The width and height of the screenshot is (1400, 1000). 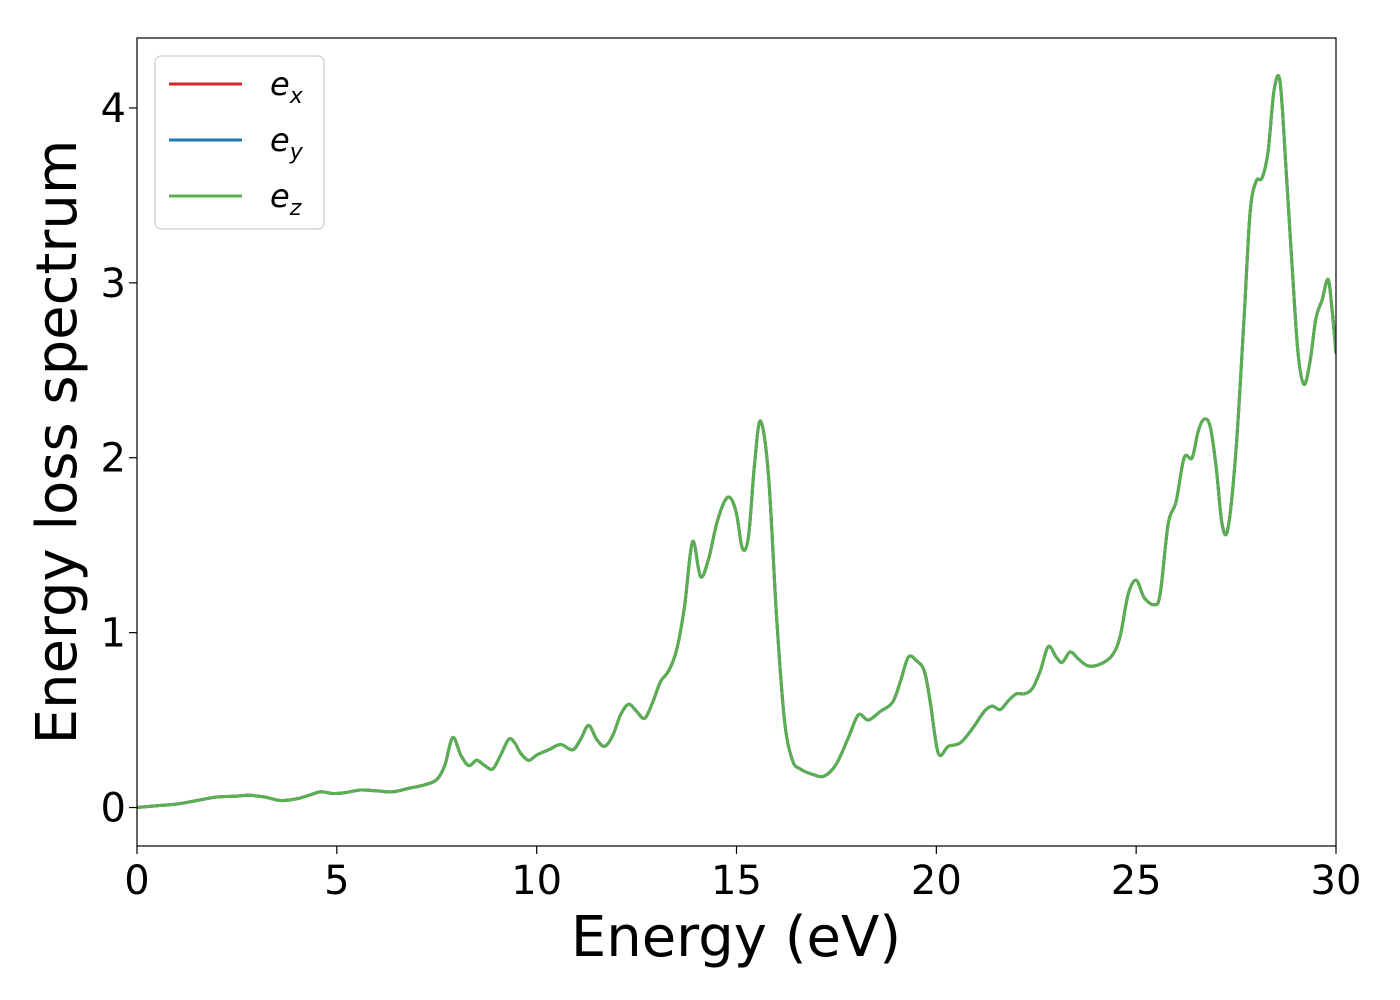 I want to click on y-tick-label: 3, so click(x=113, y=284).